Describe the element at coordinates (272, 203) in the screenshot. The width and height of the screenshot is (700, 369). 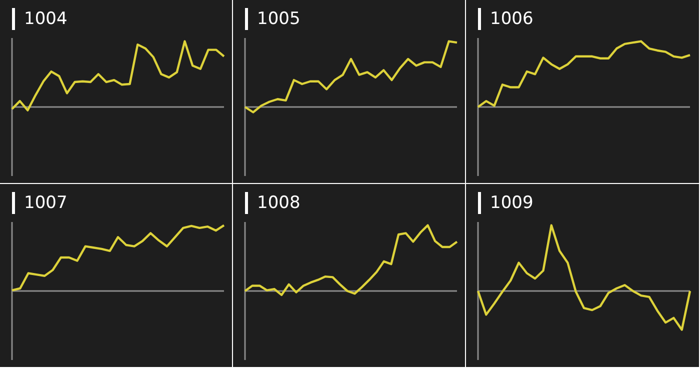
I see `chart-title: 1008` at that location.